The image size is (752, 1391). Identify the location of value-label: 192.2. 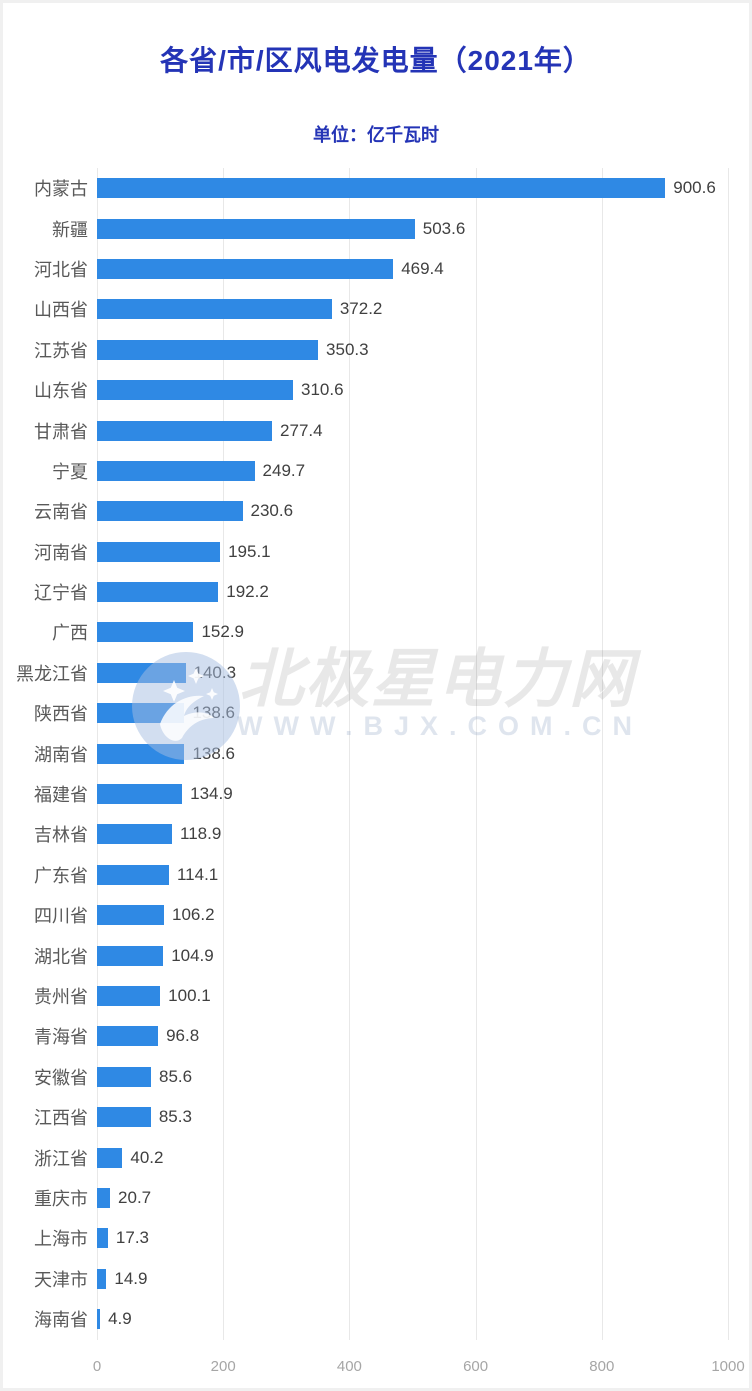
(247, 592).